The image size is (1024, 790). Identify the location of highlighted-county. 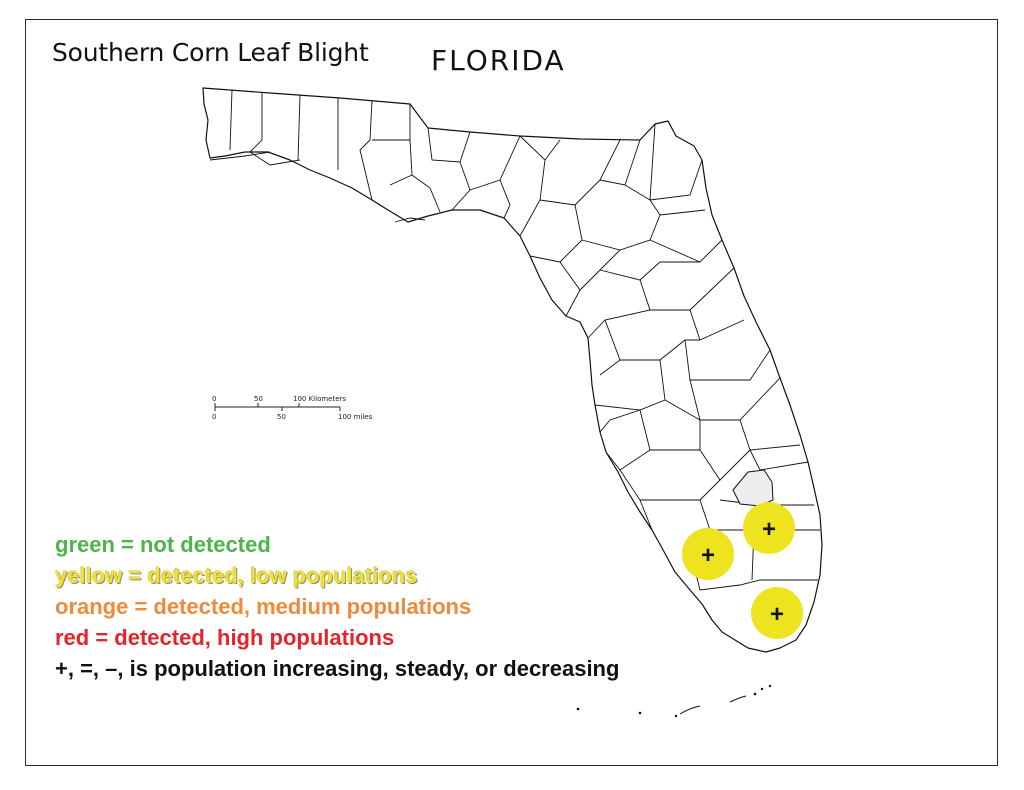
(753, 488).